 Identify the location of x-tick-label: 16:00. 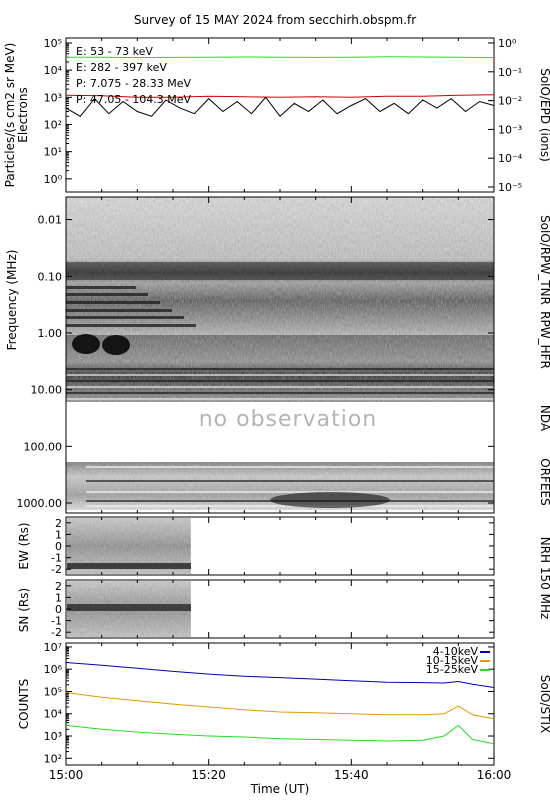
(494, 775).